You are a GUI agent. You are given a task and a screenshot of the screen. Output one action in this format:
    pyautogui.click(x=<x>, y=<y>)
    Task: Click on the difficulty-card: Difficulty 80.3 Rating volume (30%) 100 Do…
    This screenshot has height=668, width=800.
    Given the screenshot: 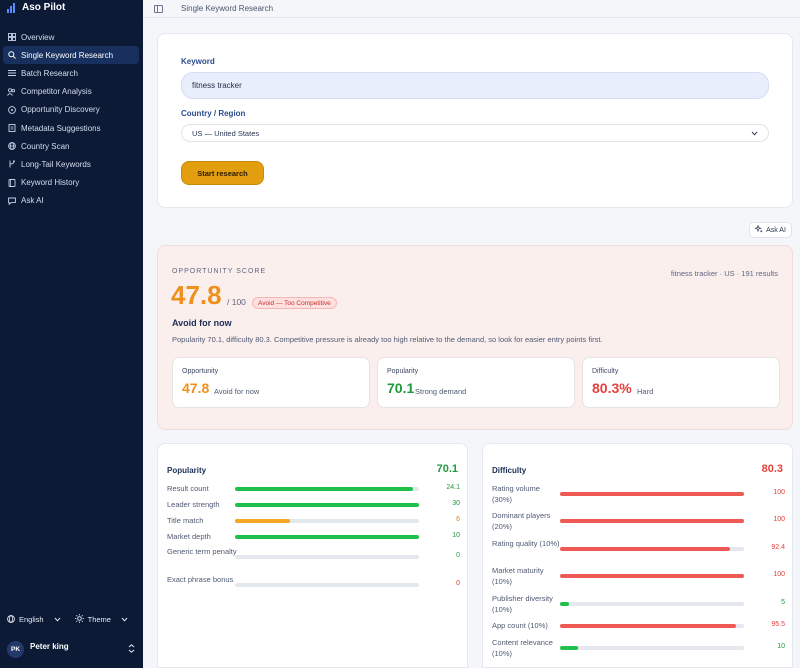 What is the action you would take?
    pyautogui.click(x=637, y=555)
    